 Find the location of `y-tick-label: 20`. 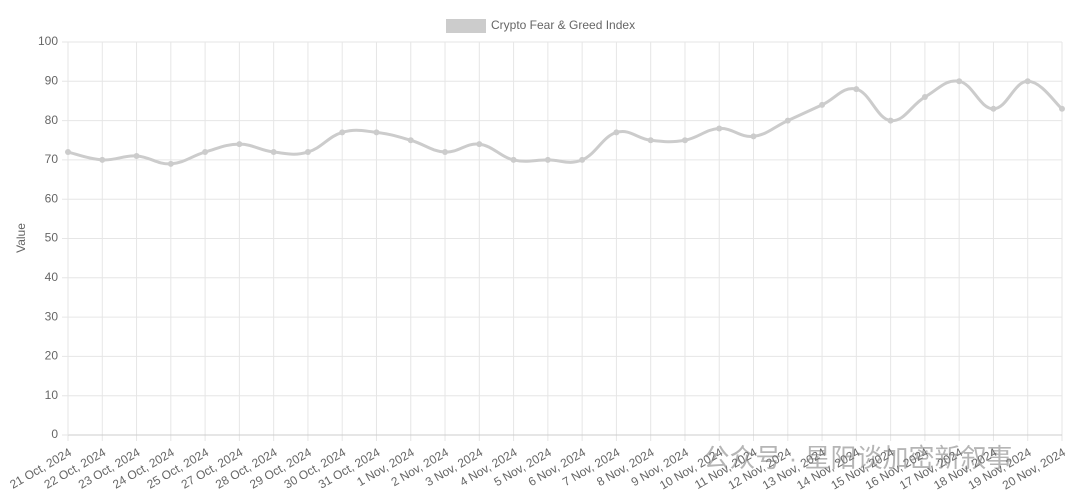

y-tick-label: 20 is located at coordinates (52, 356).